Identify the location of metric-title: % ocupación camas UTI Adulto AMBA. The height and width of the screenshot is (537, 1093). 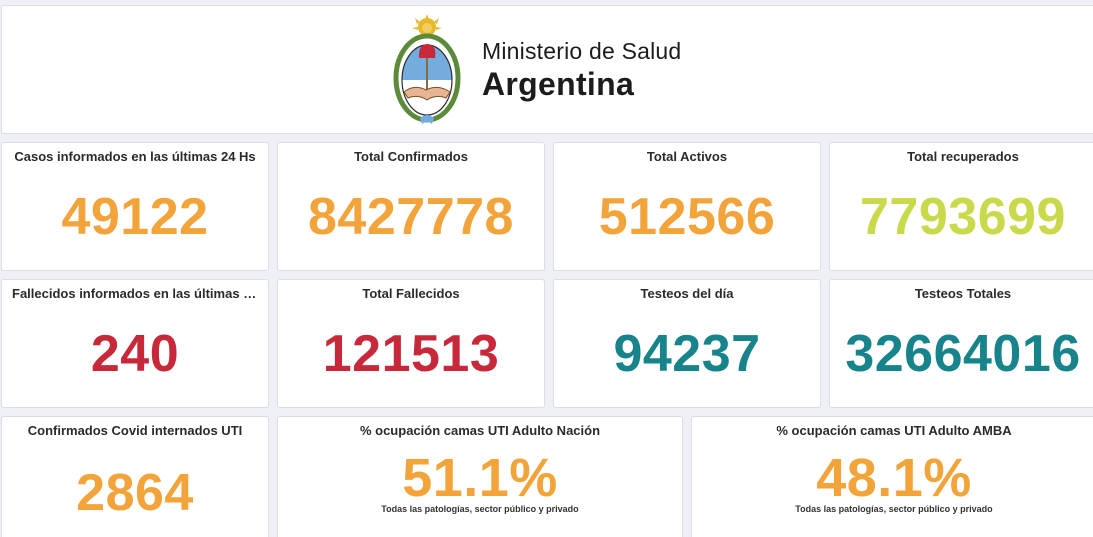
(894, 430).